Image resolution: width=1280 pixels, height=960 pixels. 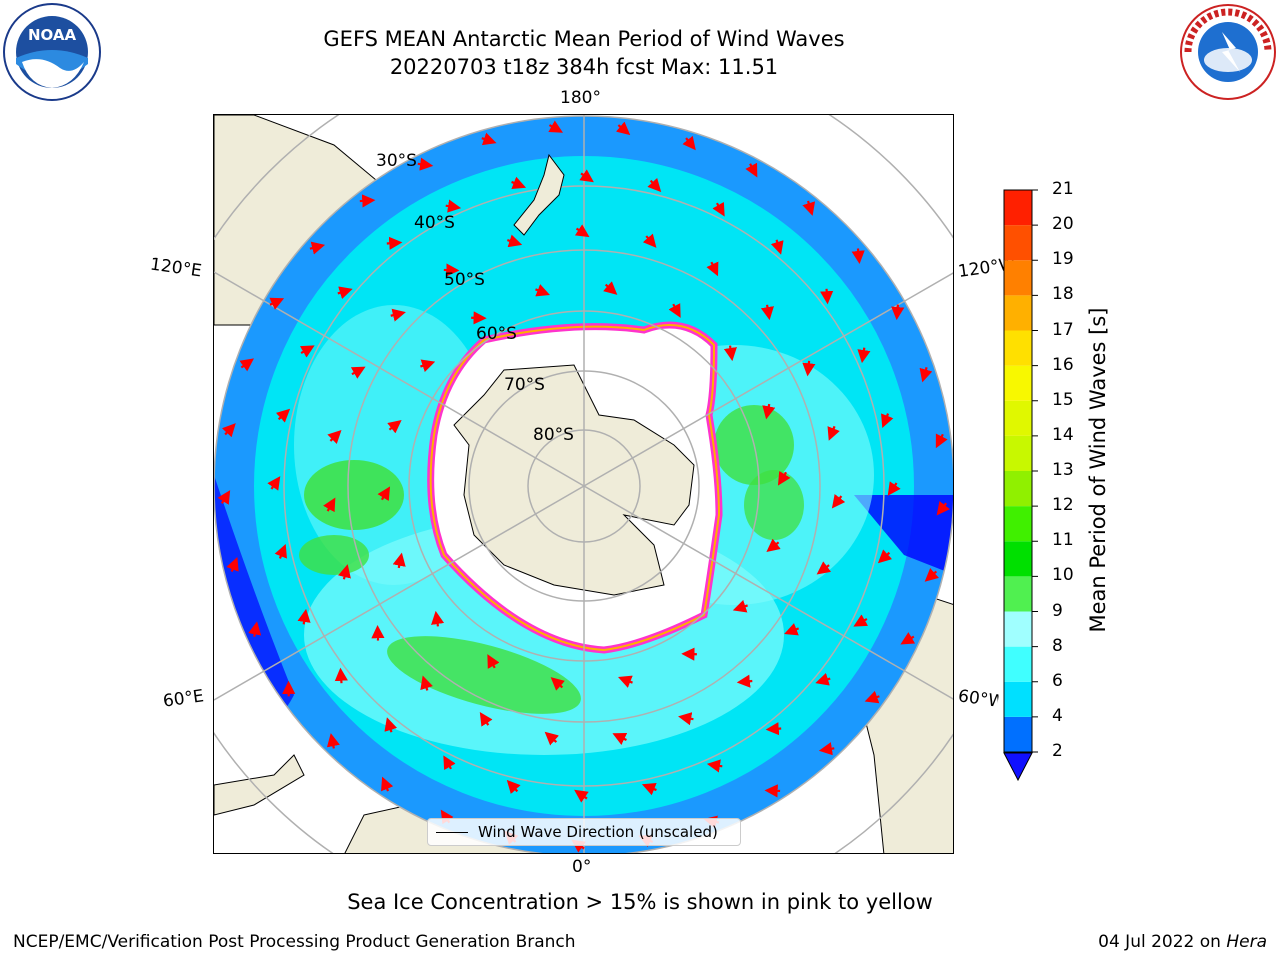 What do you see at coordinates (1063, 434) in the screenshot?
I see `colorbar-tick-label: 14` at bounding box center [1063, 434].